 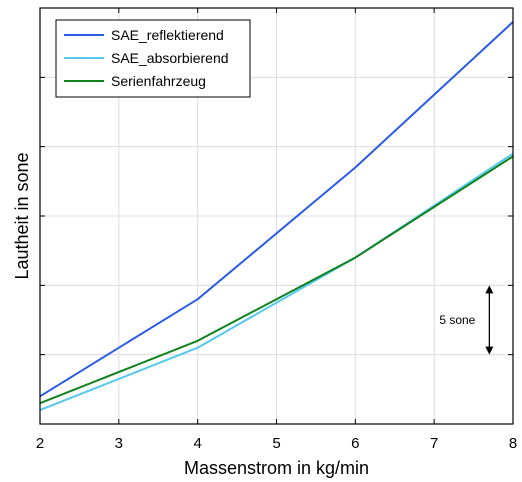 What do you see at coordinates (22, 215) in the screenshot?
I see `y-axis-title: Lautheit in sone` at bounding box center [22, 215].